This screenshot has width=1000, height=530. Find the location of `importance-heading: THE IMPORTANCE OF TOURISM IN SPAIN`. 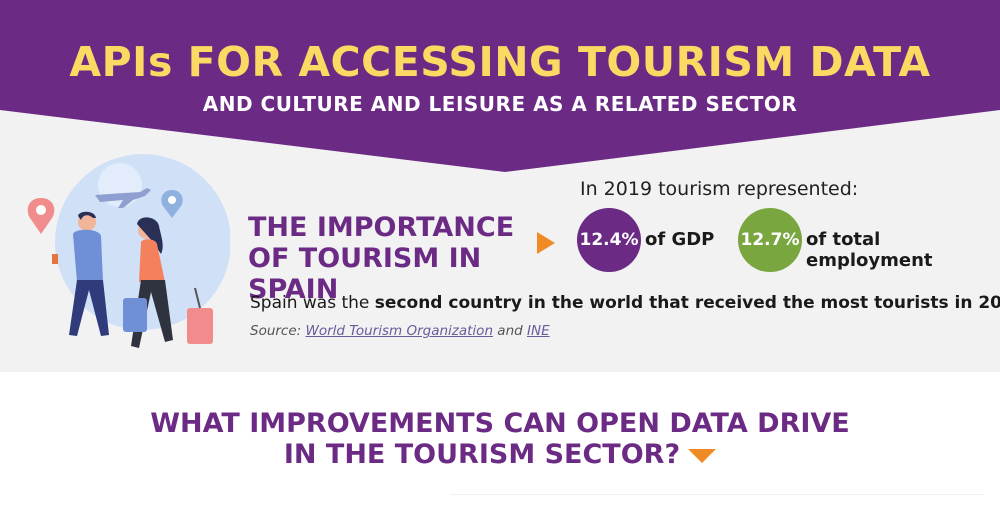

importance-heading: THE IMPORTANCE OF TOURISM IN SPAIN is located at coordinates (398, 258).